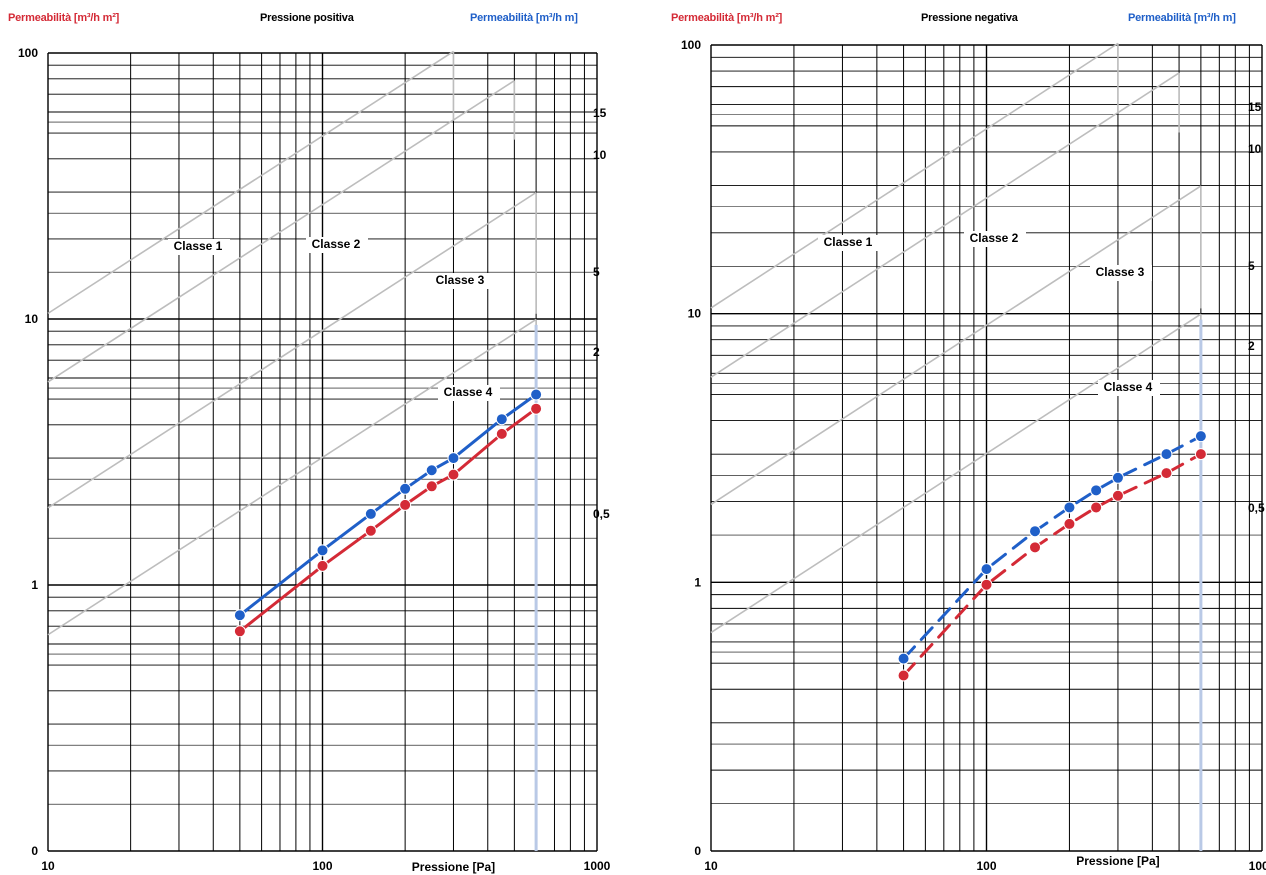 This screenshot has width=1266, height=875. I want to click on chart2-title: Pressione negativa, so click(969, 18).